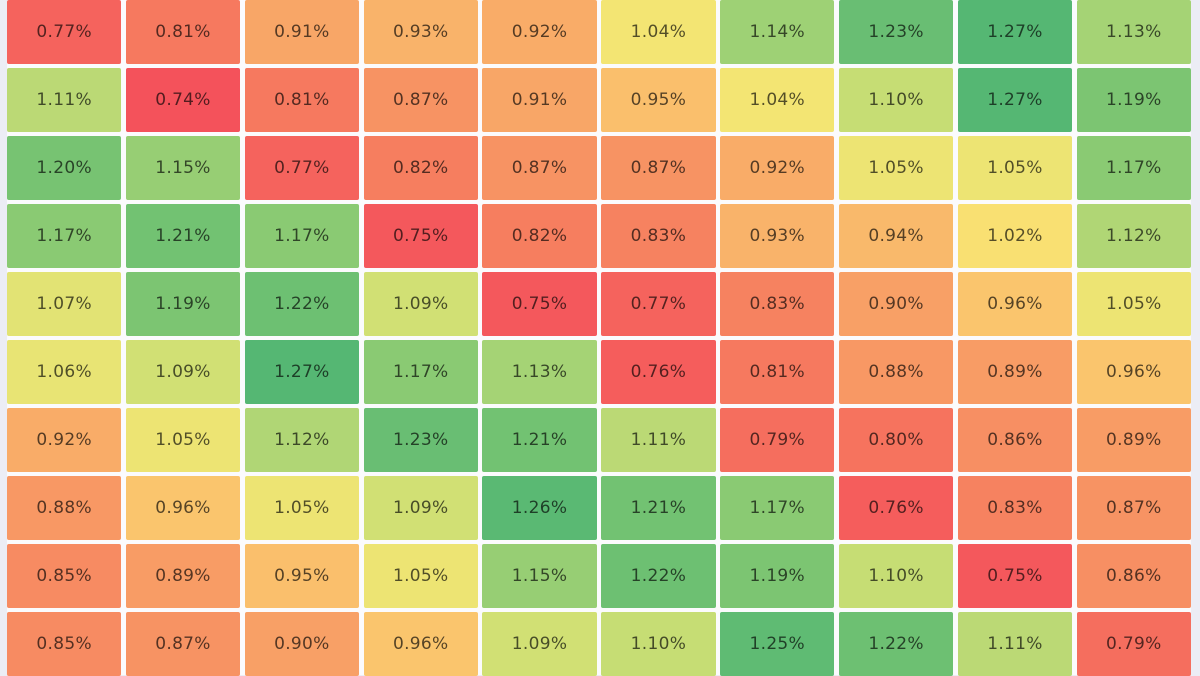 The height and width of the screenshot is (676, 1200). Describe the element at coordinates (64, 168) in the screenshot. I see `heatmap-cell: 1.20%` at that location.